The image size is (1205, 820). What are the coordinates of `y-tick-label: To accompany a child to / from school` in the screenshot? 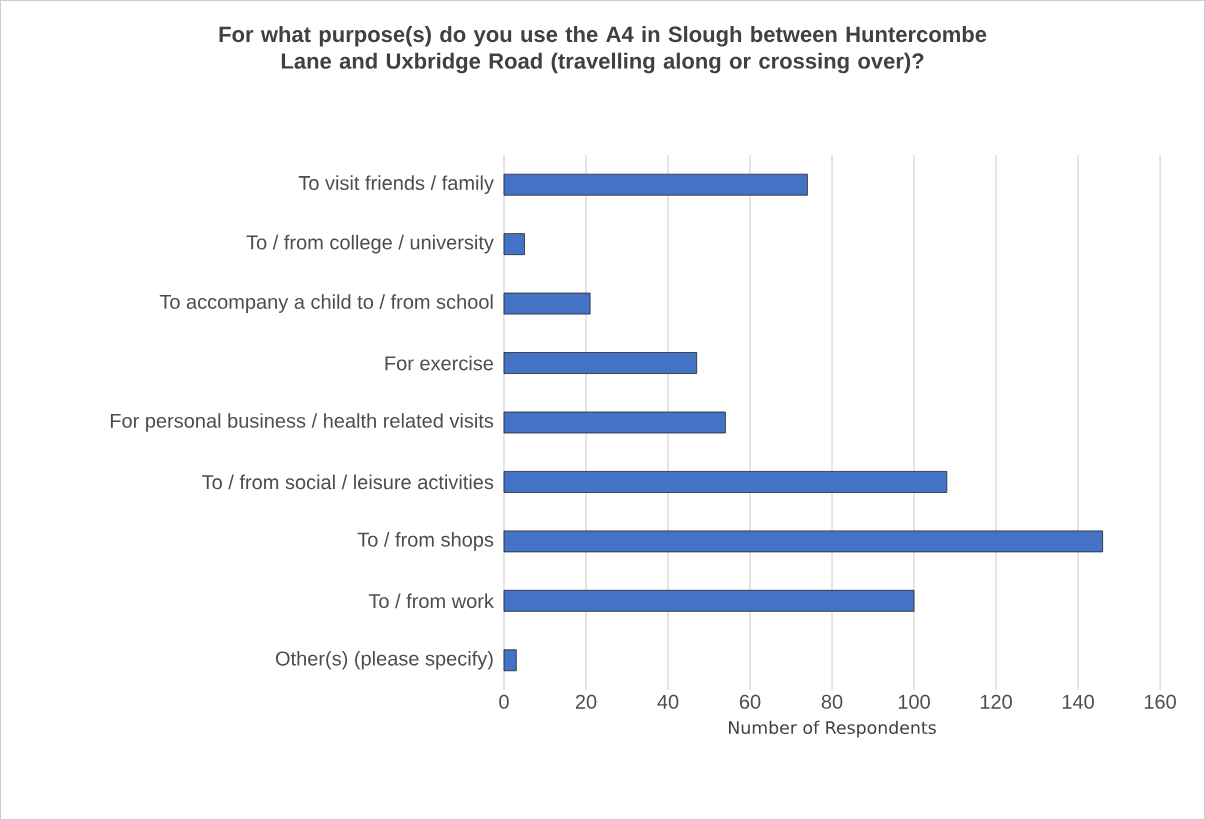 It's located at (326, 303).